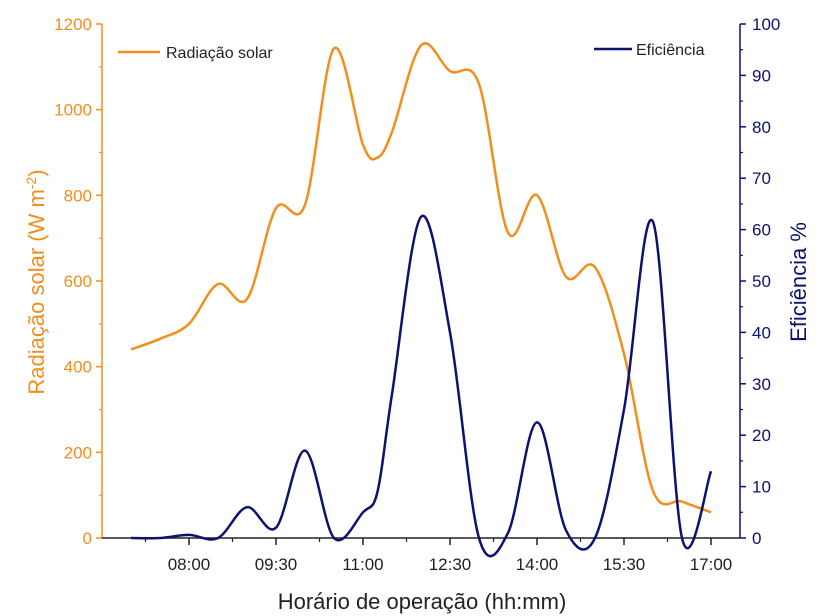  Describe the element at coordinates (761, 178) in the screenshot. I see `right-tick-label: 70` at that location.